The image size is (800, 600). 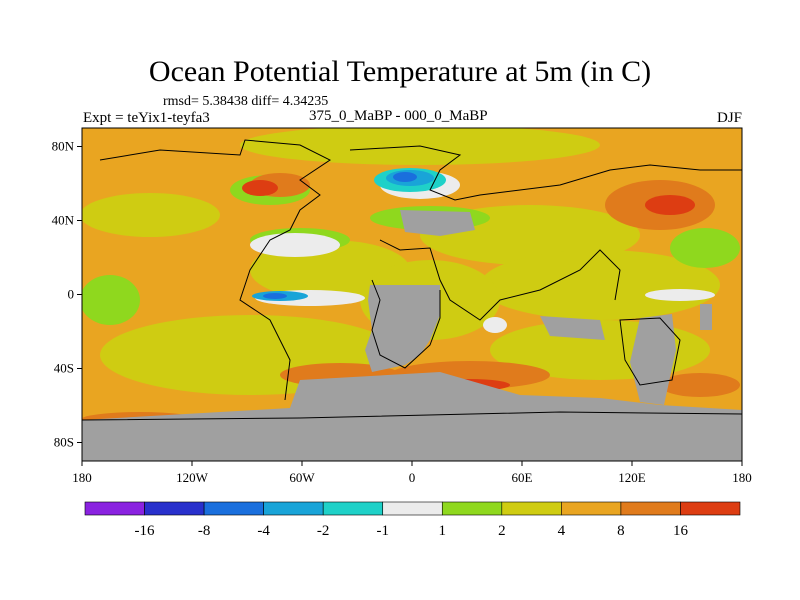 I want to click on colorbar: -16 -8 -4 -2 -1 1 2 4 8 16, so click(x=412, y=520).